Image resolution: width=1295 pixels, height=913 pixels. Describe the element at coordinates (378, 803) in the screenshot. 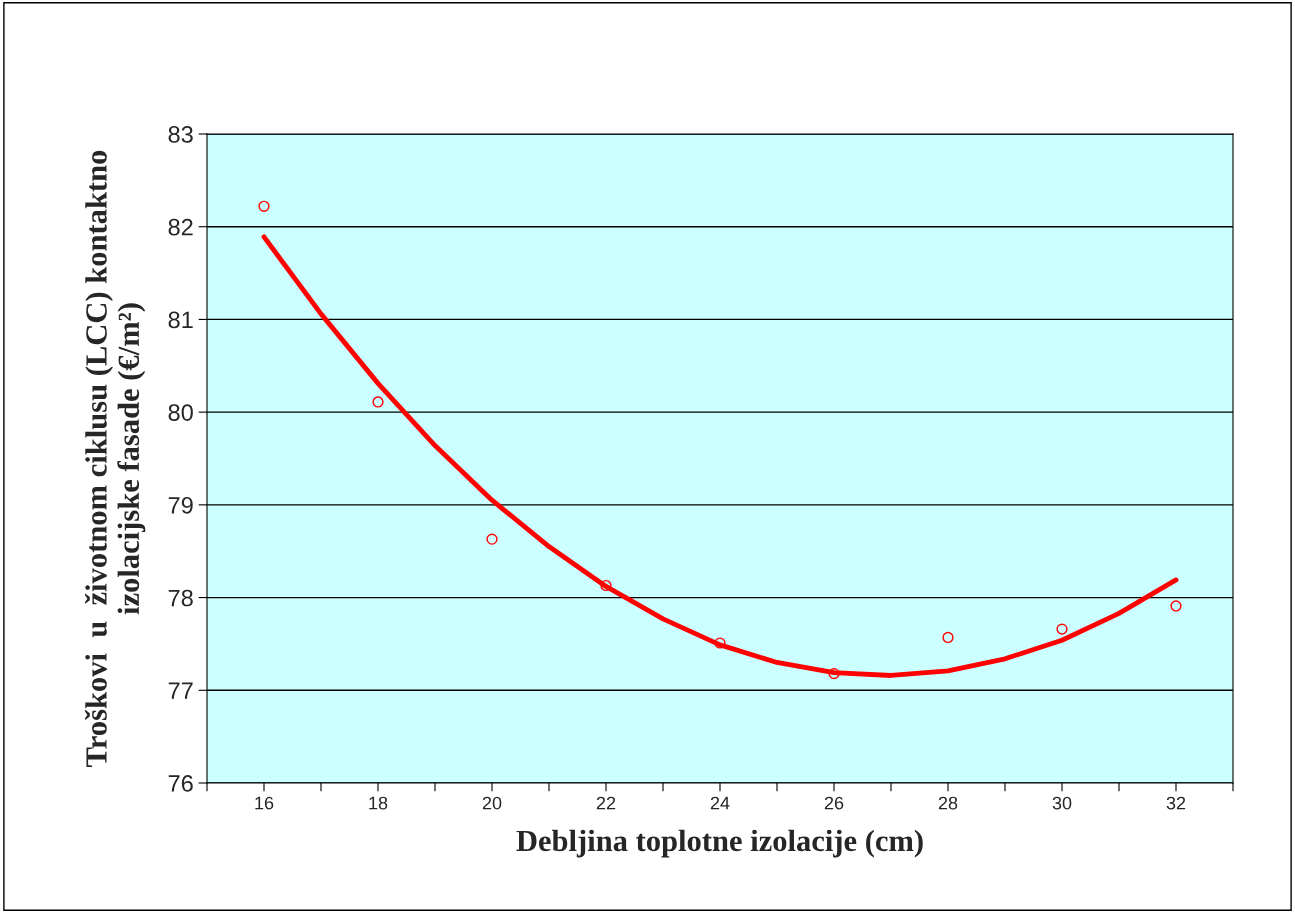

I see `x-tick-label: 18` at that location.